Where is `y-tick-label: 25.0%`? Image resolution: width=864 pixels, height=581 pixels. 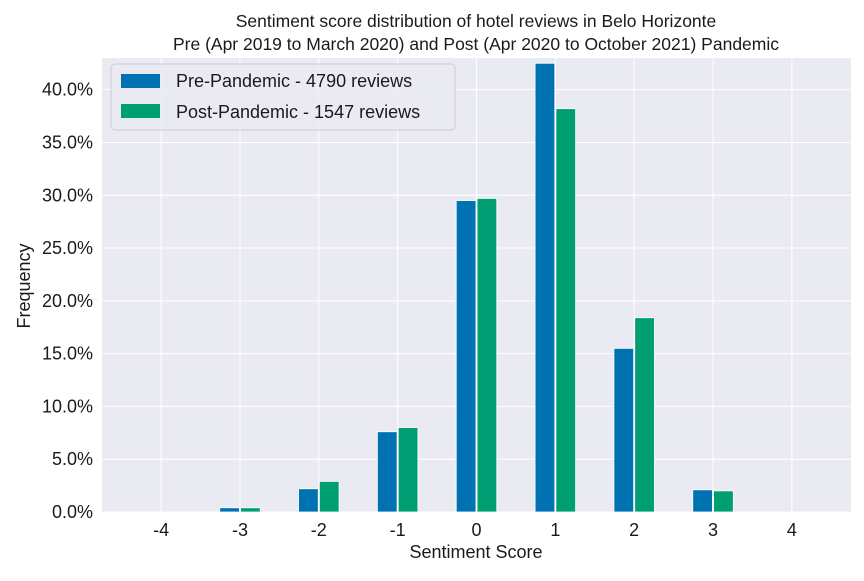 y-tick-label: 25.0% is located at coordinates (67, 248).